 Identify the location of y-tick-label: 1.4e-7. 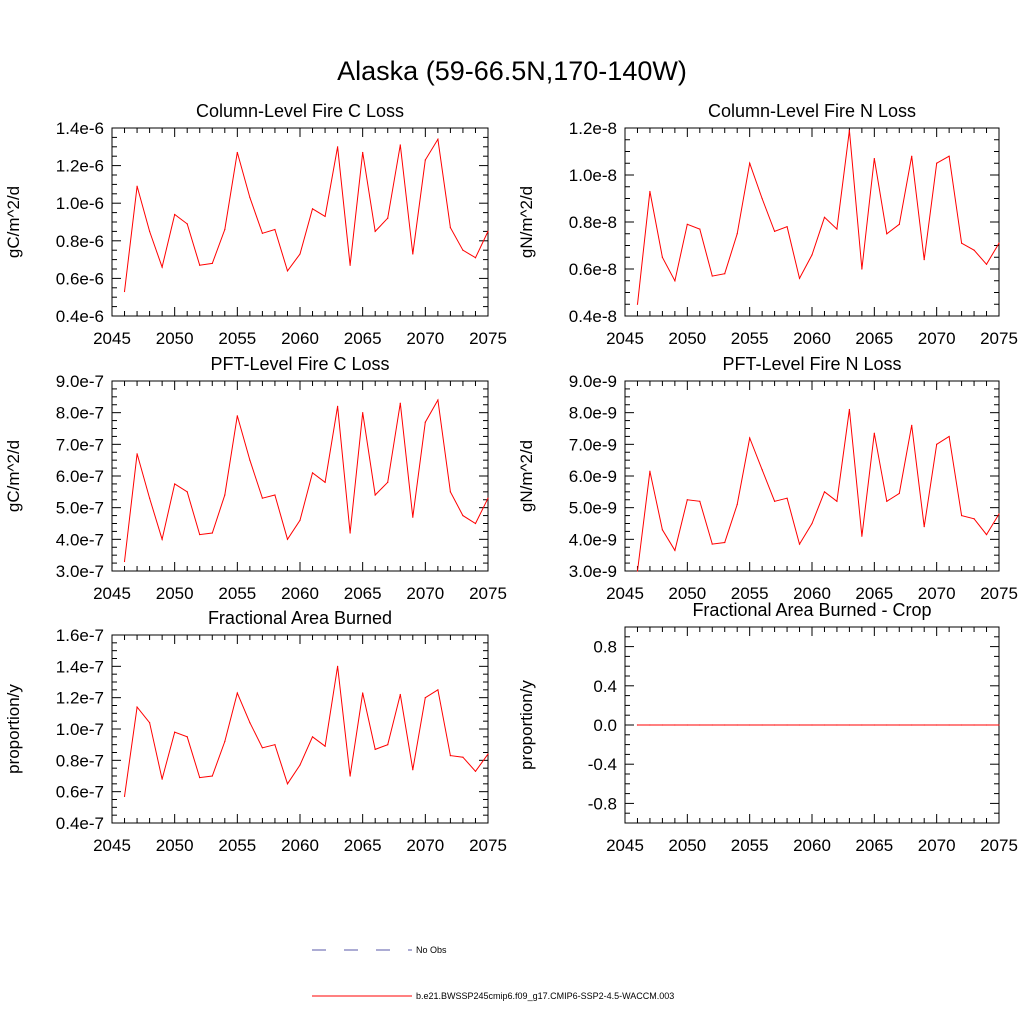
(80, 666).